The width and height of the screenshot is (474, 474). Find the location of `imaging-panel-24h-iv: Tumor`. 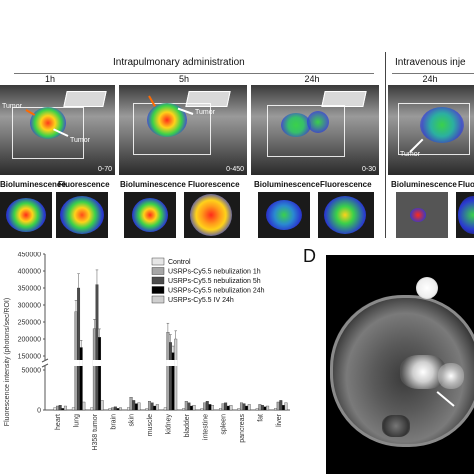

imaging-panel-24h-iv: Tumor is located at coordinates (431, 130).